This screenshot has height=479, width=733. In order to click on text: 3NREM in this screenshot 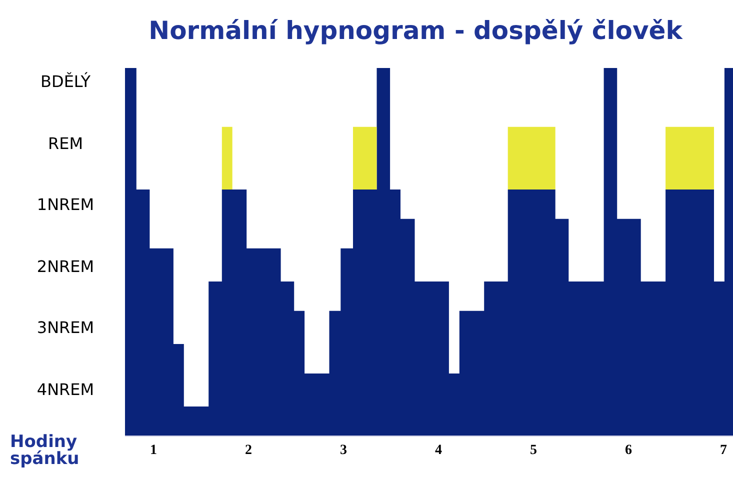, I will do `click(66, 328)`.